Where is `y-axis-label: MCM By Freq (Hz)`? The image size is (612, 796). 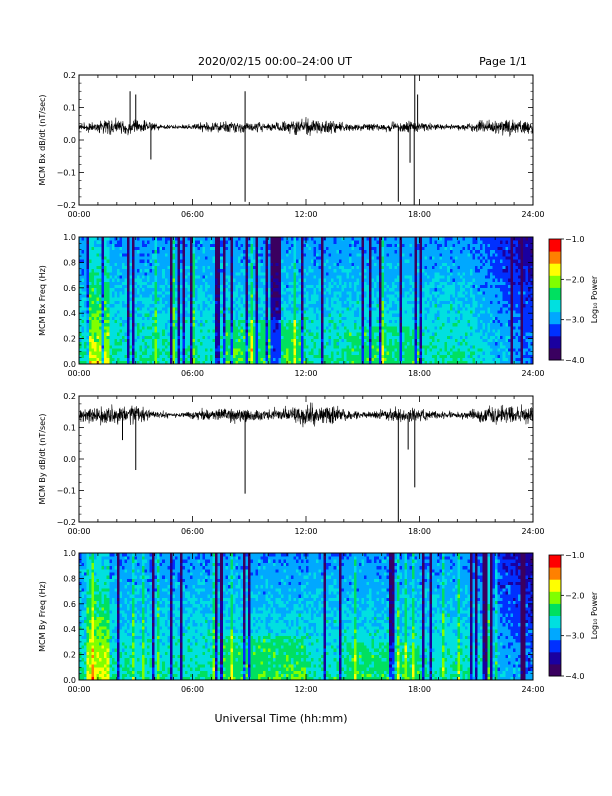
y-axis-label: MCM By Freq (Hz) is located at coordinates (42, 616).